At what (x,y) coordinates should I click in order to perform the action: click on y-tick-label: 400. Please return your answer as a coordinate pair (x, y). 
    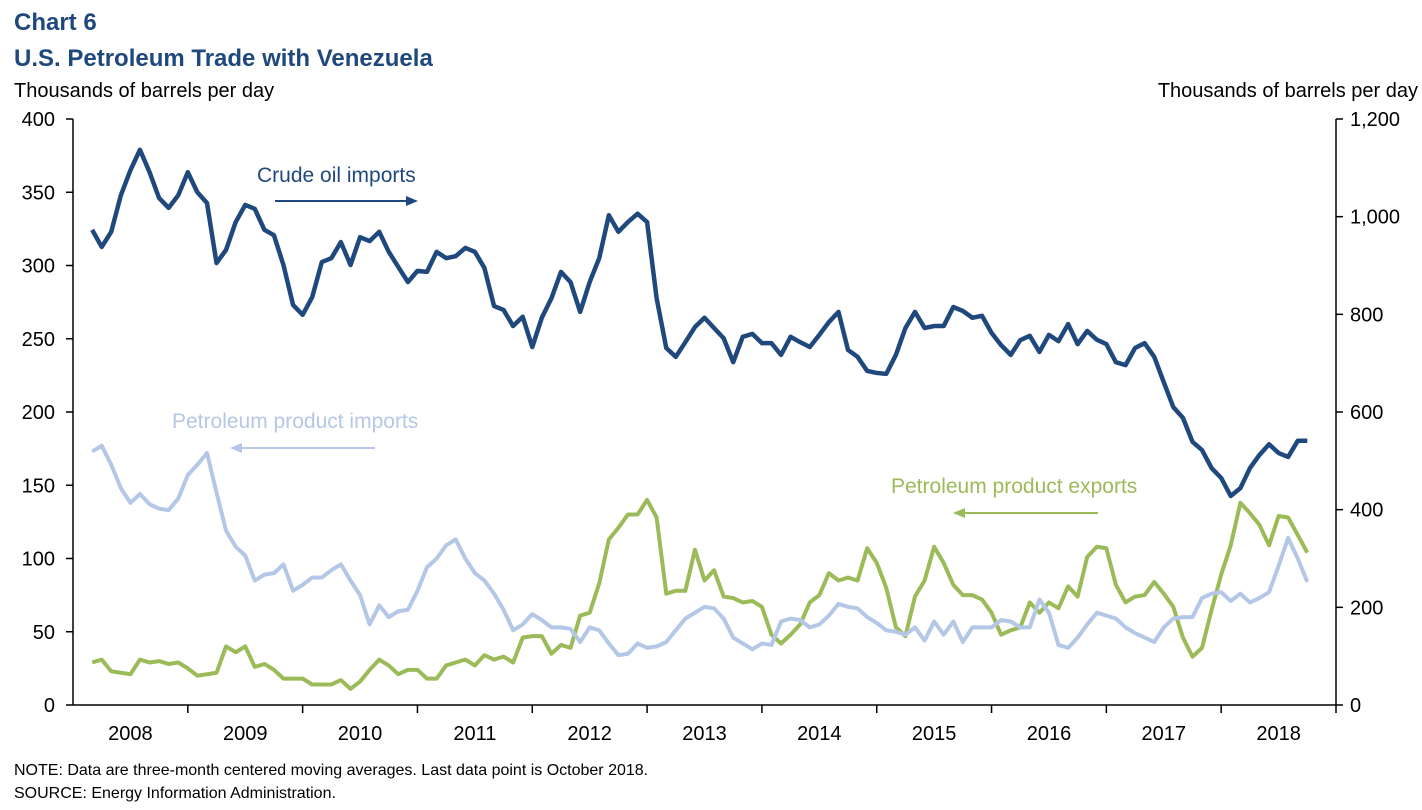
    Looking at the image, I should click on (38, 120).